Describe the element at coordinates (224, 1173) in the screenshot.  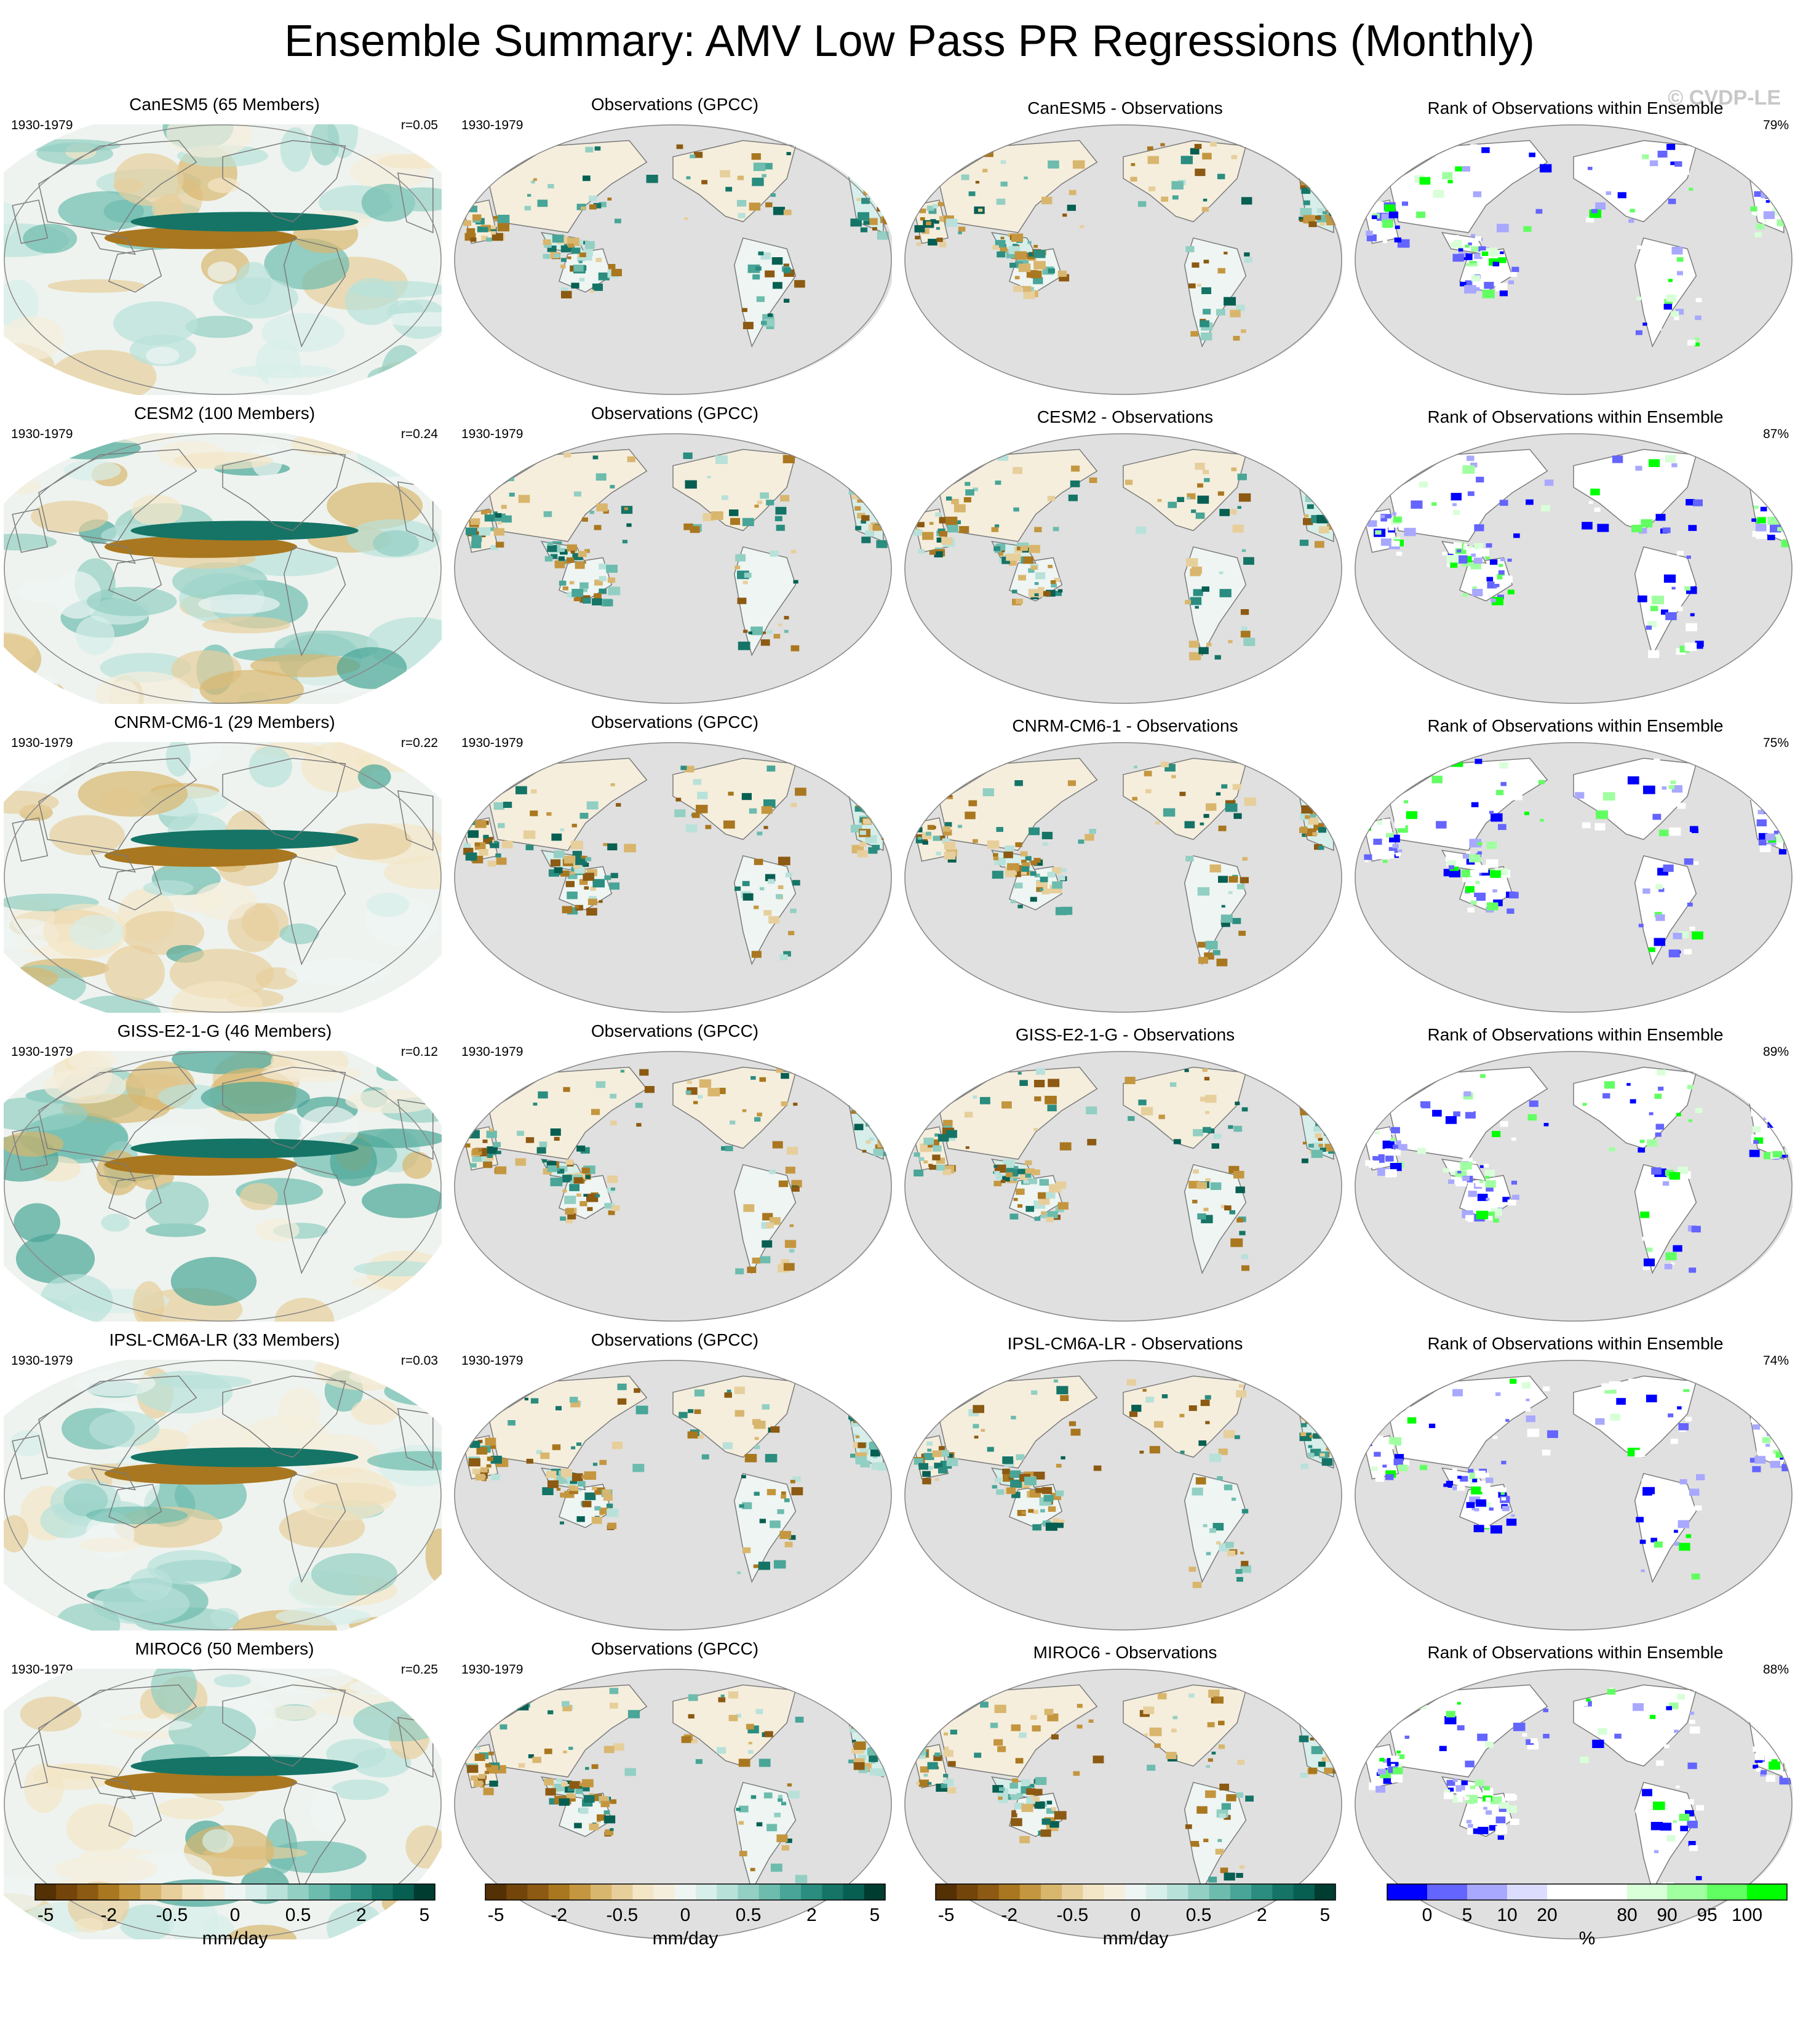
I see `map-panel-model: GISS-E2-1-G (46 Members) 1930-1979 r=0.12` at that location.